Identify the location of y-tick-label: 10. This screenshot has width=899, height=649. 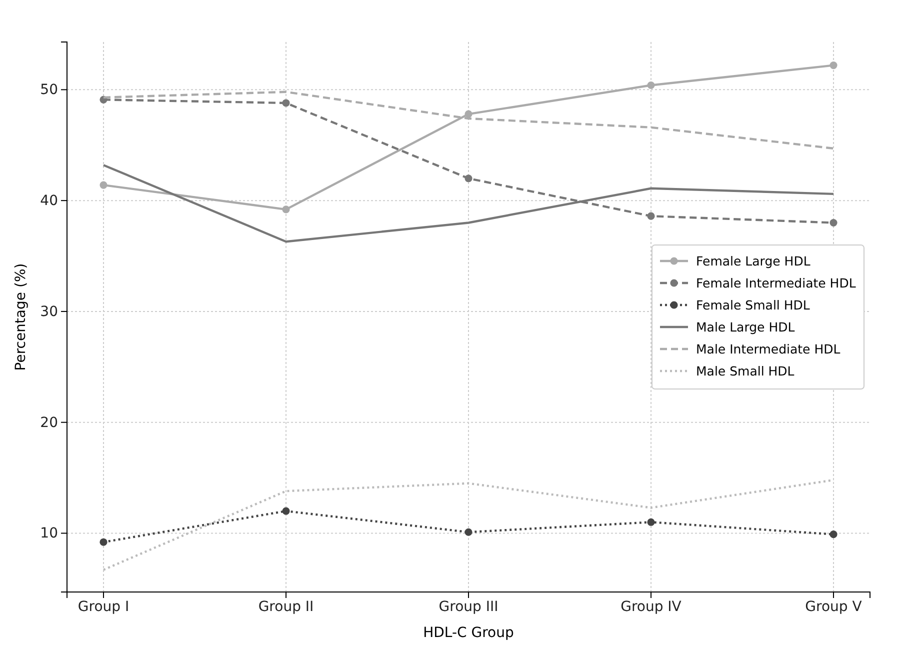
(49, 534).